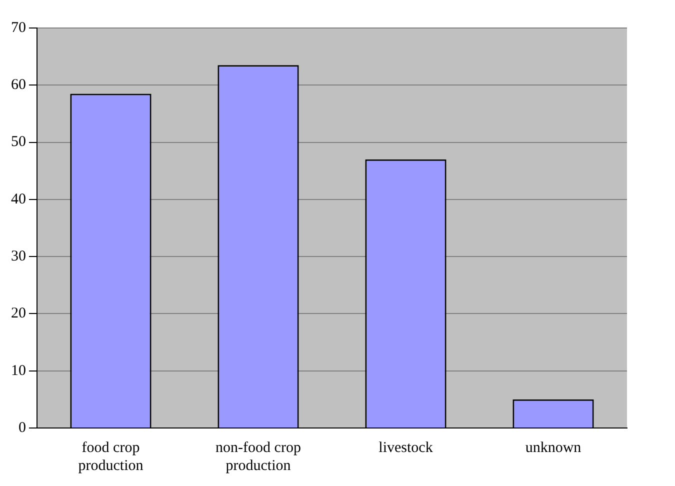 The image size is (675, 486). I want to click on y-tick-label: 30, so click(18, 256).